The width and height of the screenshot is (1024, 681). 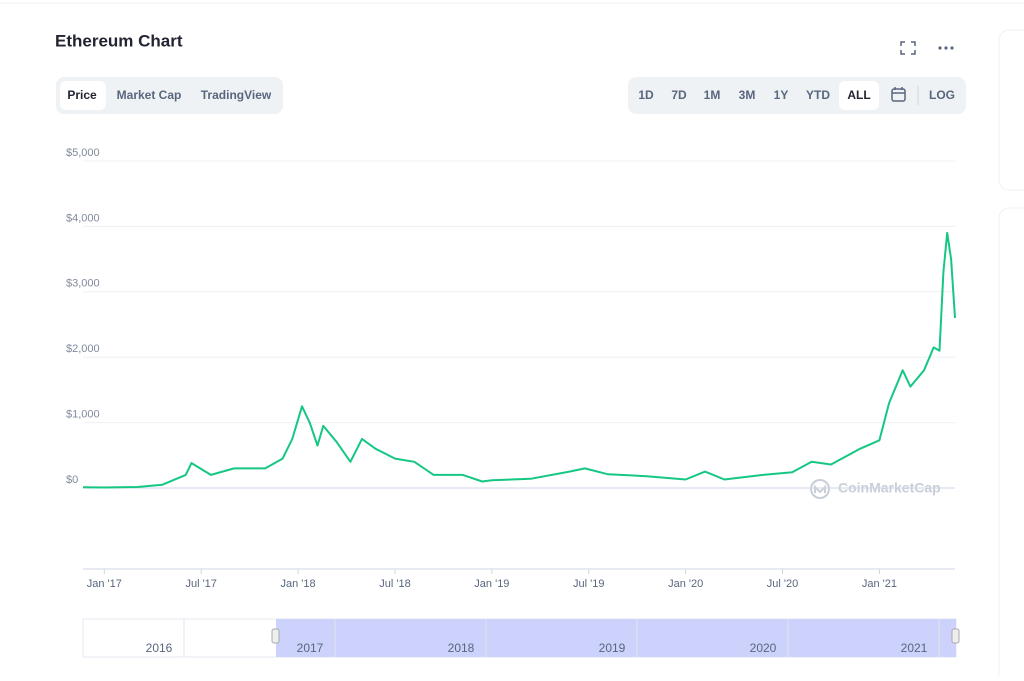 I want to click on range-button: YTD, so click(x=818, y=95).